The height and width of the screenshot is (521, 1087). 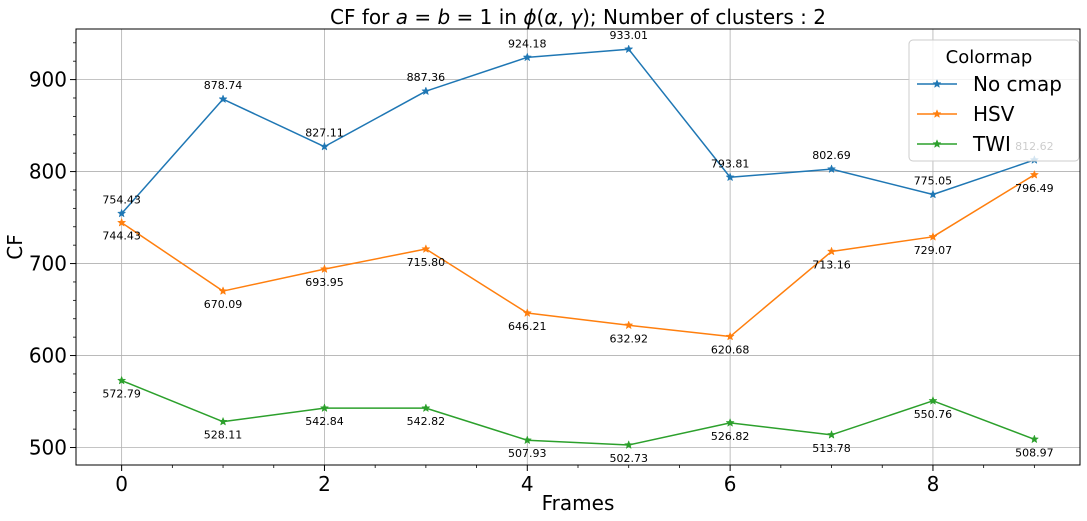 What do you see at coordinates (426, 77) in the screenshot?
I see `data-label-no-cmap: 887.36` at bounding box center [426, 77].